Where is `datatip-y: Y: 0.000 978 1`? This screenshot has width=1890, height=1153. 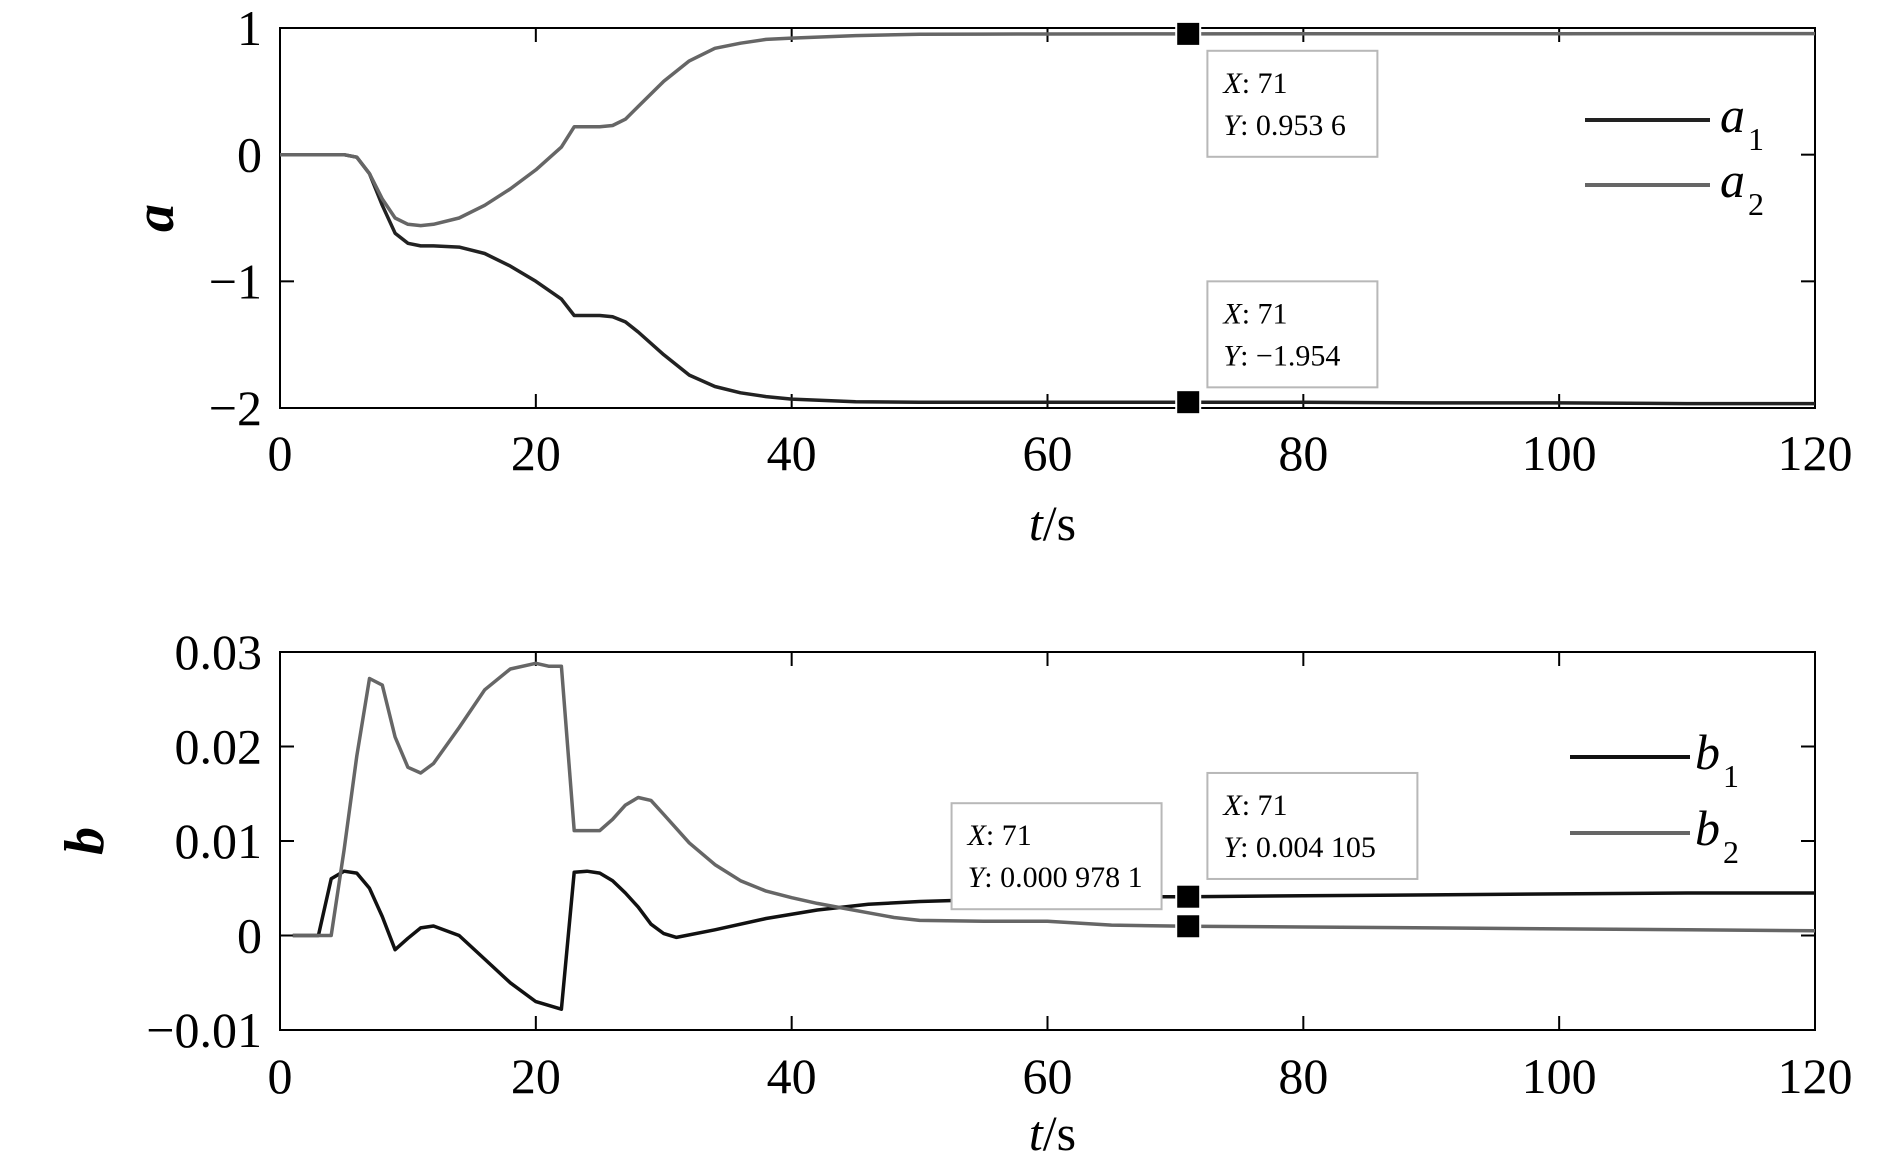 datatip-y: Y: 0.000 978 1 is located at coordinates (1055, 877).